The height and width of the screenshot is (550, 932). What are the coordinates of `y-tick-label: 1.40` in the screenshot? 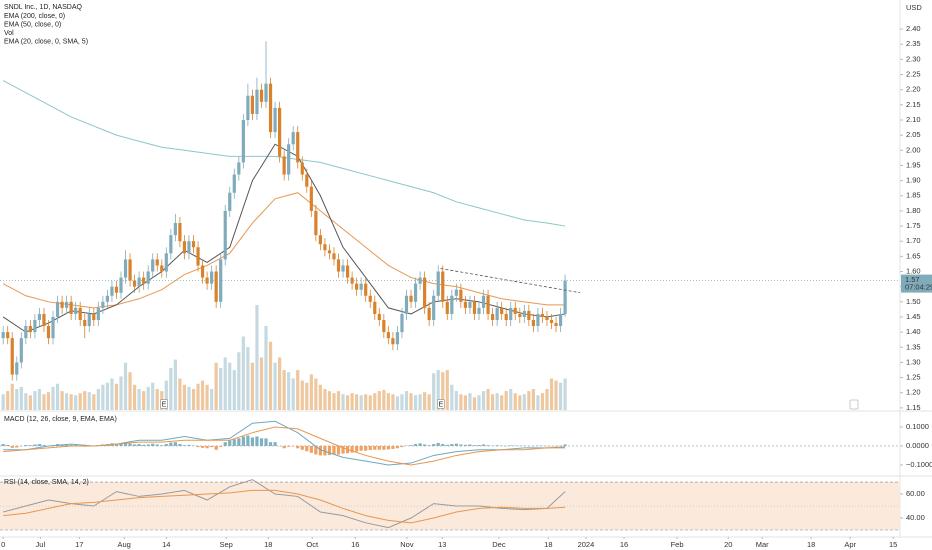 It's located at (913, 331).